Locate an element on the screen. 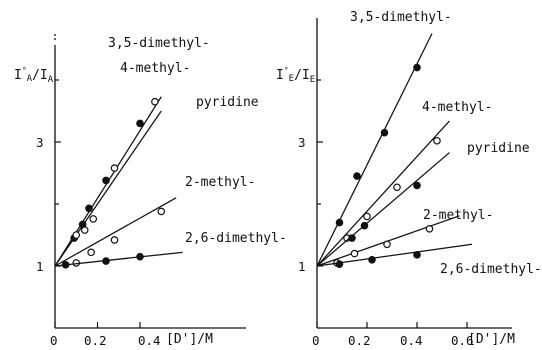 This screenshot has height=350, width=542. right-y-tick-label: 3 is located at coordinates (302, 142).